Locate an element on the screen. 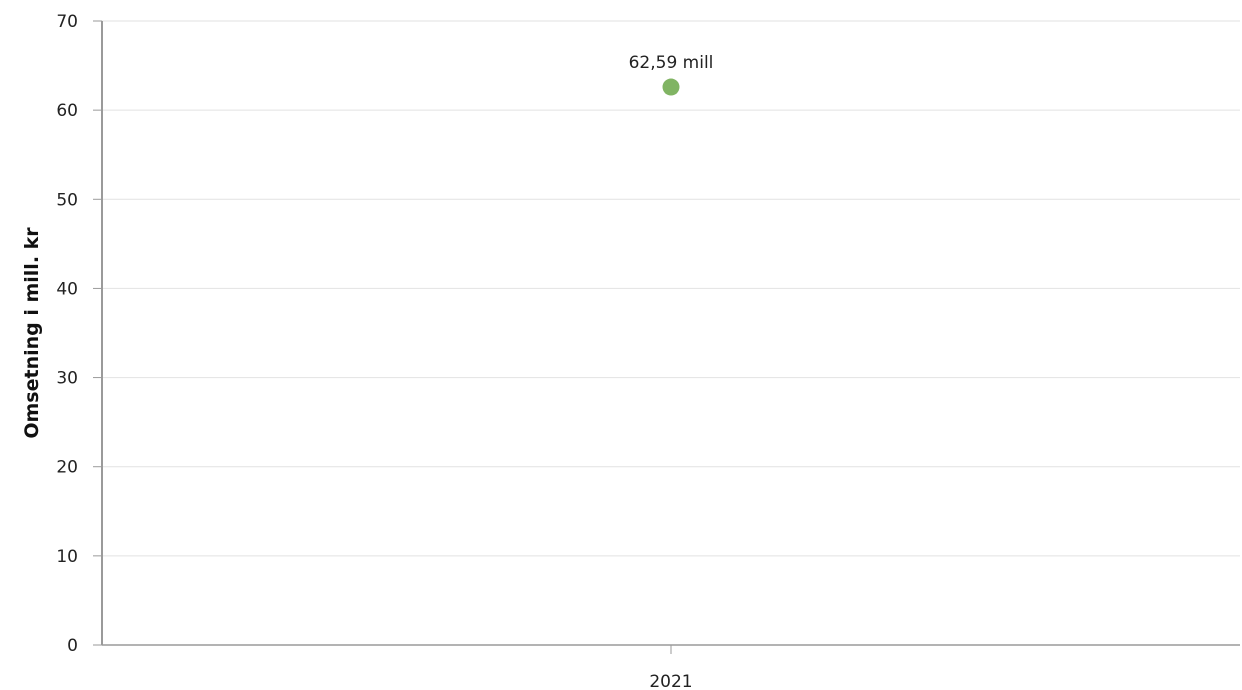 The height and width of the screenshot is (690, 1242). x-tick-label: 2021 is located at coordinates (670, 681).